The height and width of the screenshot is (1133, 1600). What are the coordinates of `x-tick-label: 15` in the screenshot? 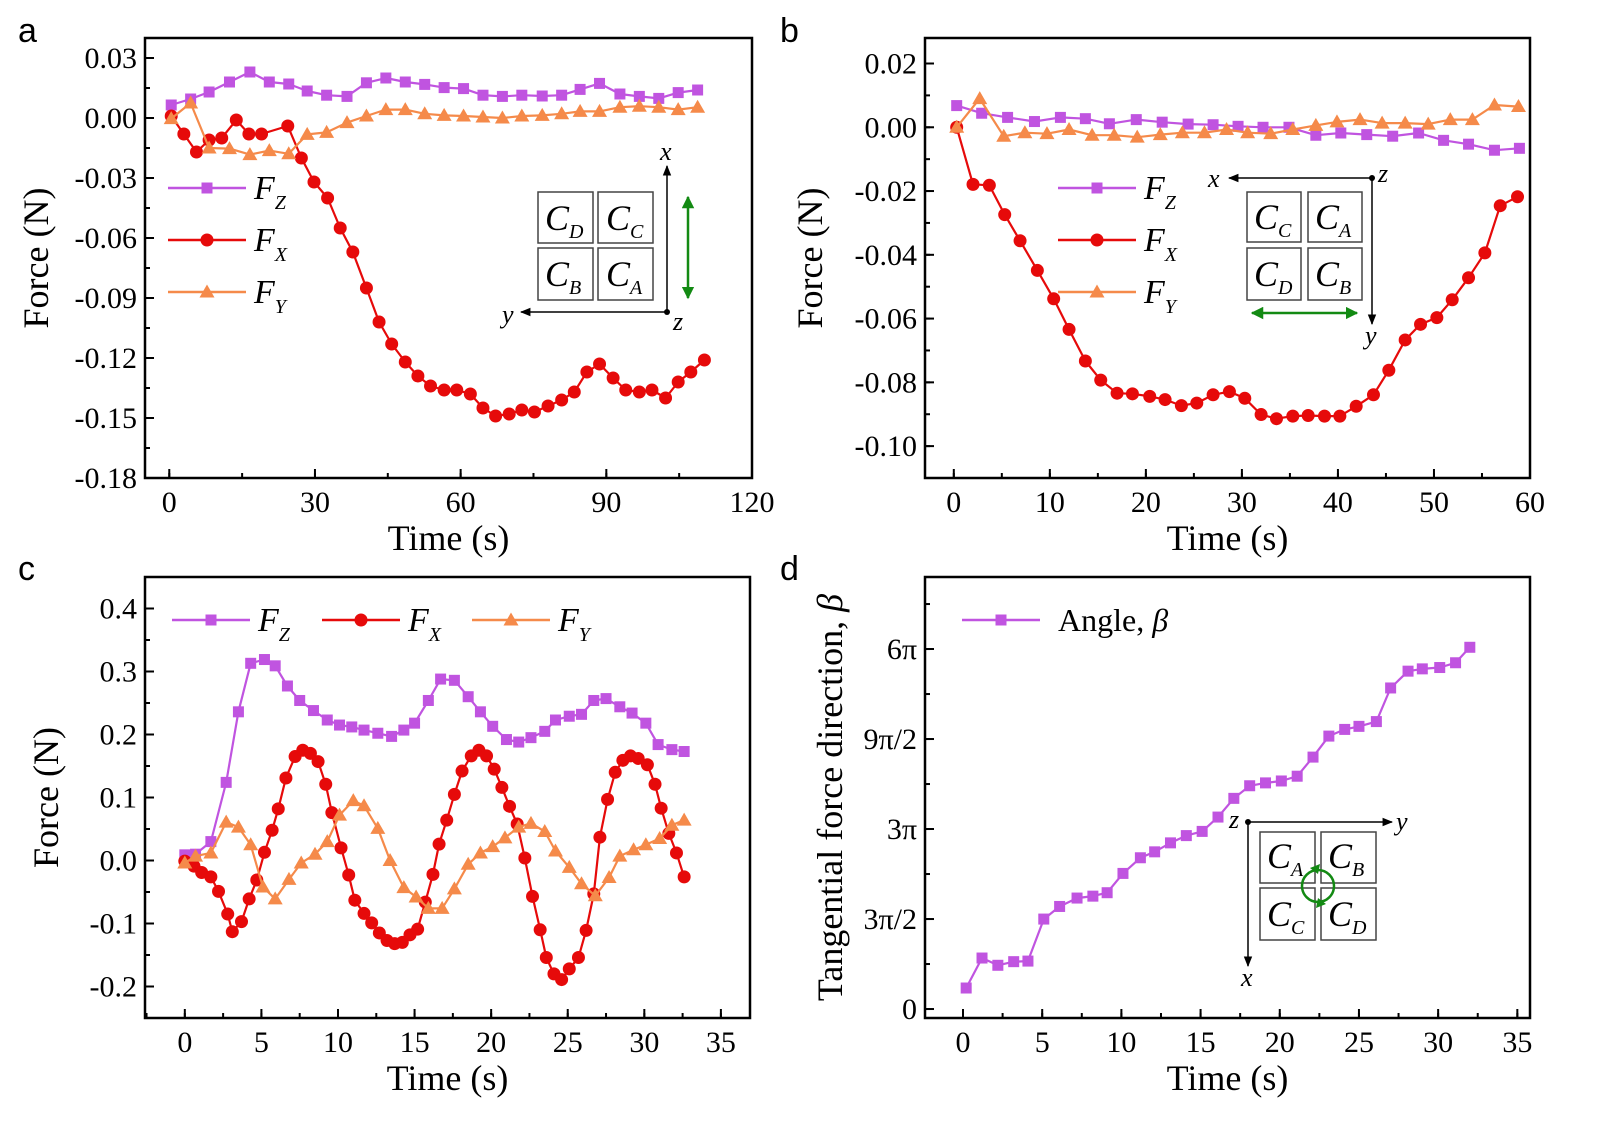 It's located at (415, 1042).